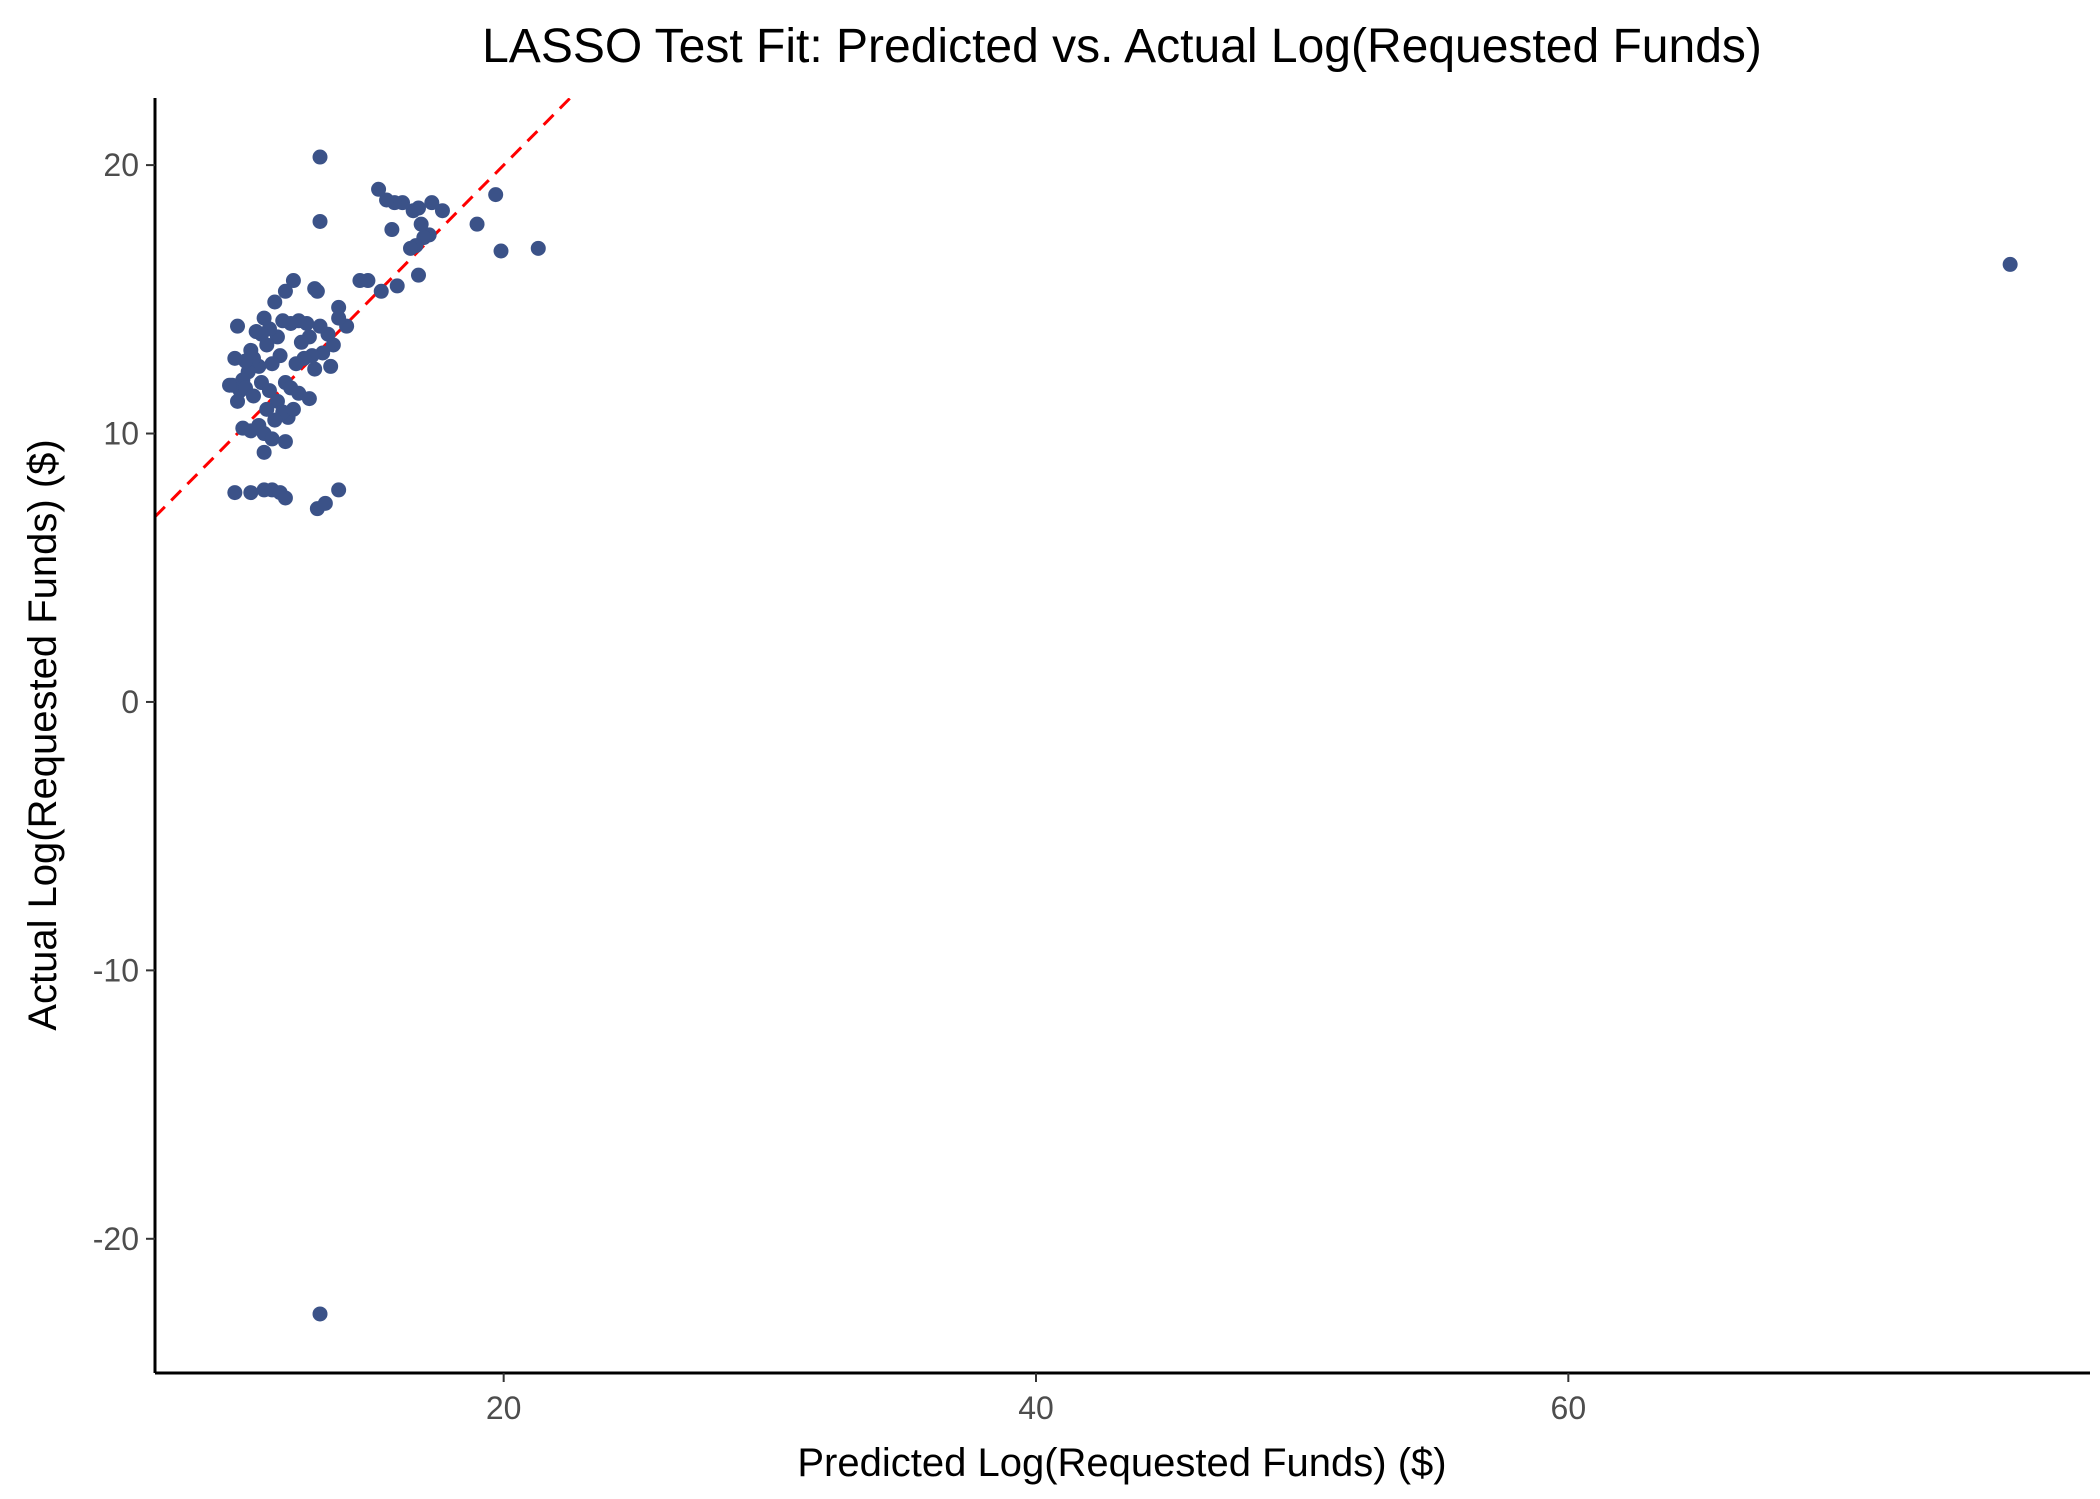 Image resolution: width=2100 pixels, height=1499 pixels. Describe the element at coordinates (1569, 1408) in the screenshot. I see `x-tick-label: 60` at that location.